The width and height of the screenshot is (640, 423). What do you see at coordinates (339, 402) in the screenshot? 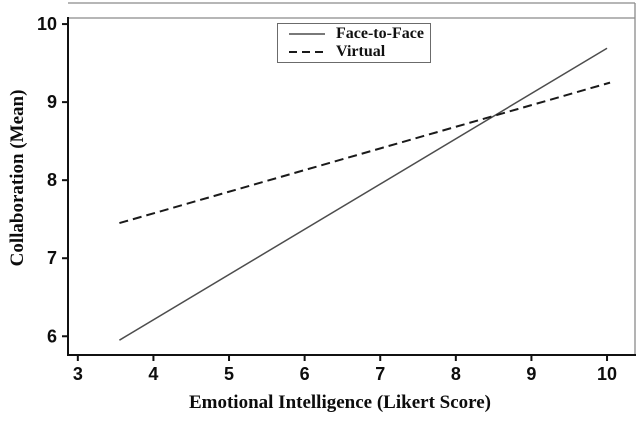
I see `x-axis-title: Emotional Intelligence (Likert Score)` at bounding box center [339, 402].